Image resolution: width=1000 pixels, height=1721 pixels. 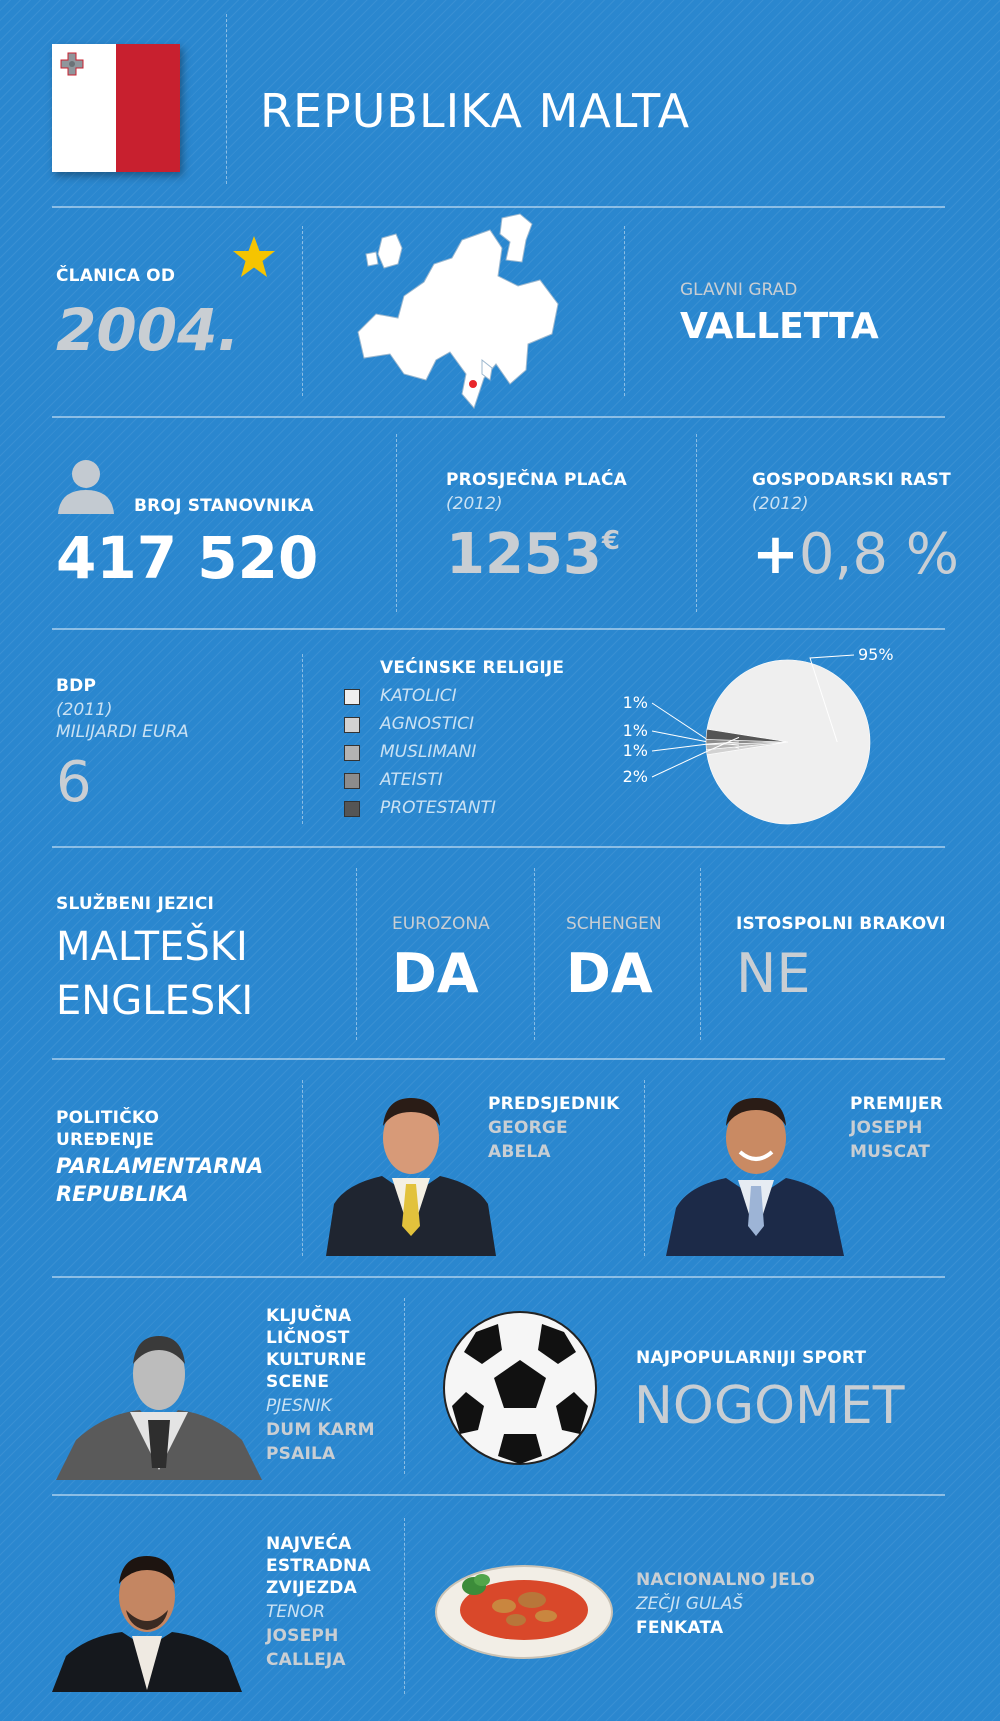 I want to click on religion-pie-chart: 95%1%1%1%2%, so click(x=758, y=735).